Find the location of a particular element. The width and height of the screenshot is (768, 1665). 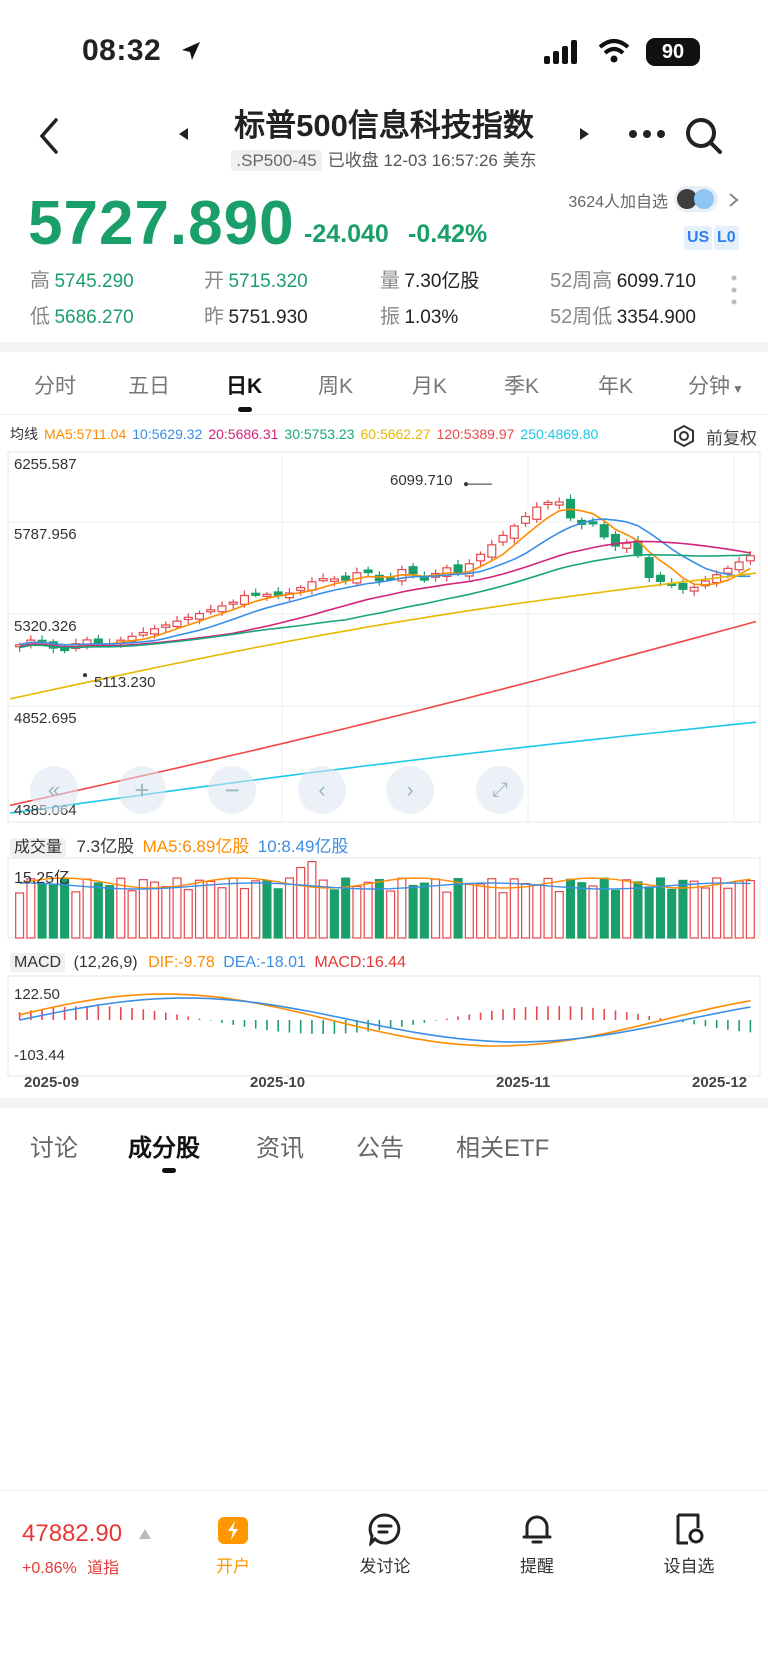

active-detail-indicator is located at coordinates (169, 1170).